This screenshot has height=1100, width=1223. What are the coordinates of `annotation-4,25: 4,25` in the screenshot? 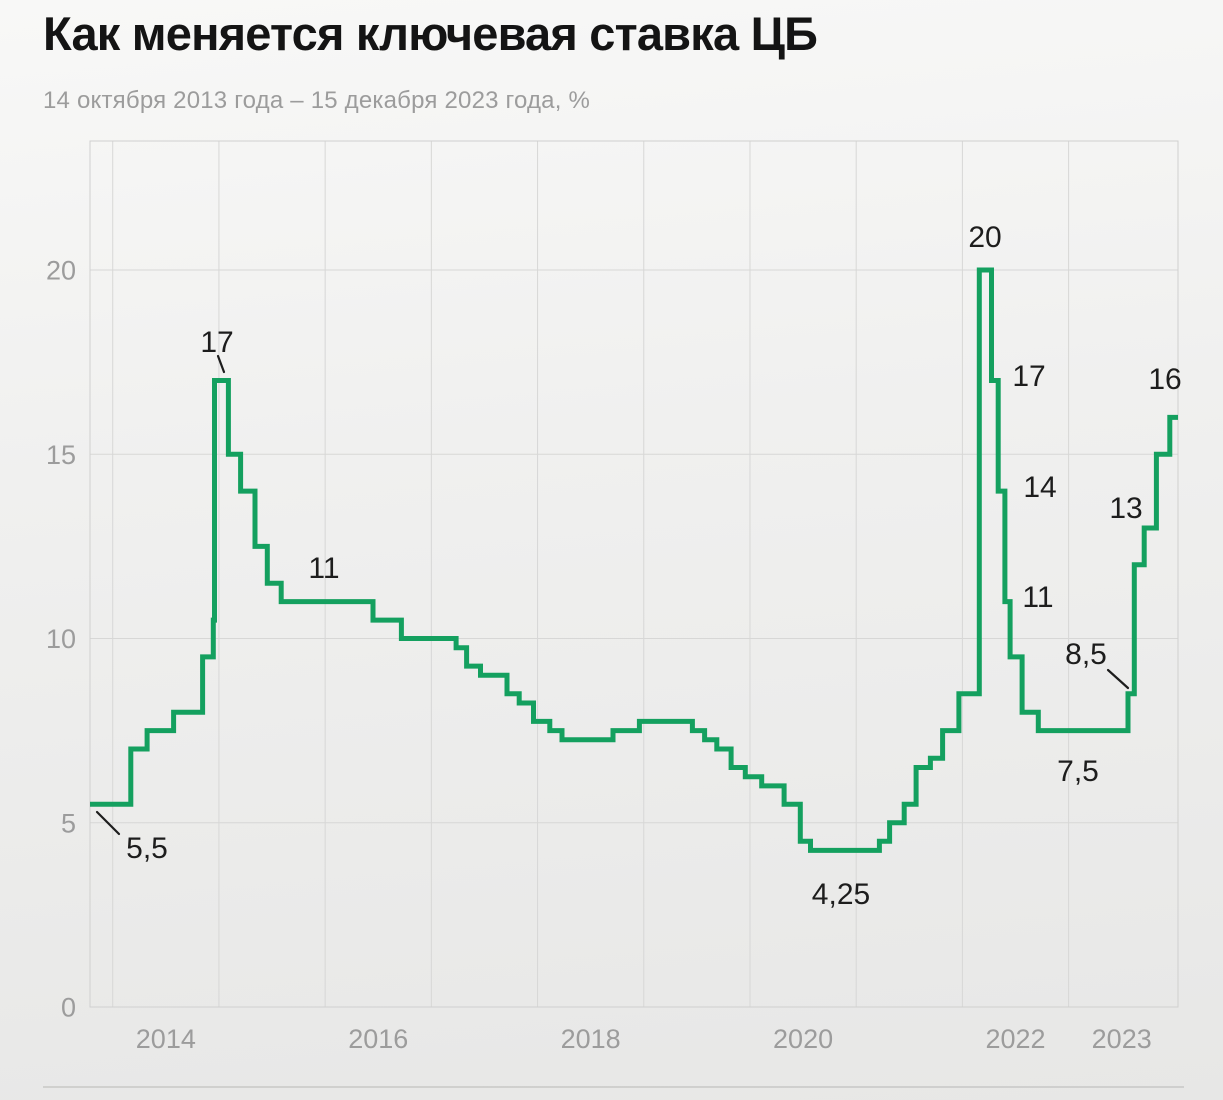 It's located at (841, 894).